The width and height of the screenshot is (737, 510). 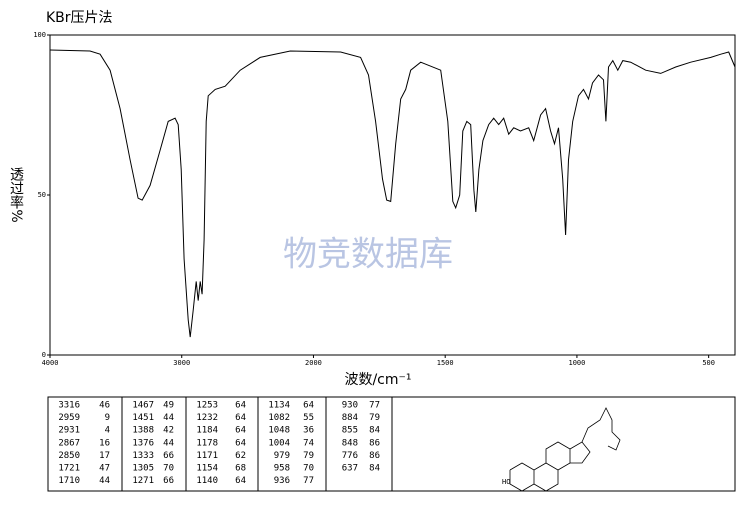 I want to click on table-wavenumber: 1721, so click(x=69, y=469).